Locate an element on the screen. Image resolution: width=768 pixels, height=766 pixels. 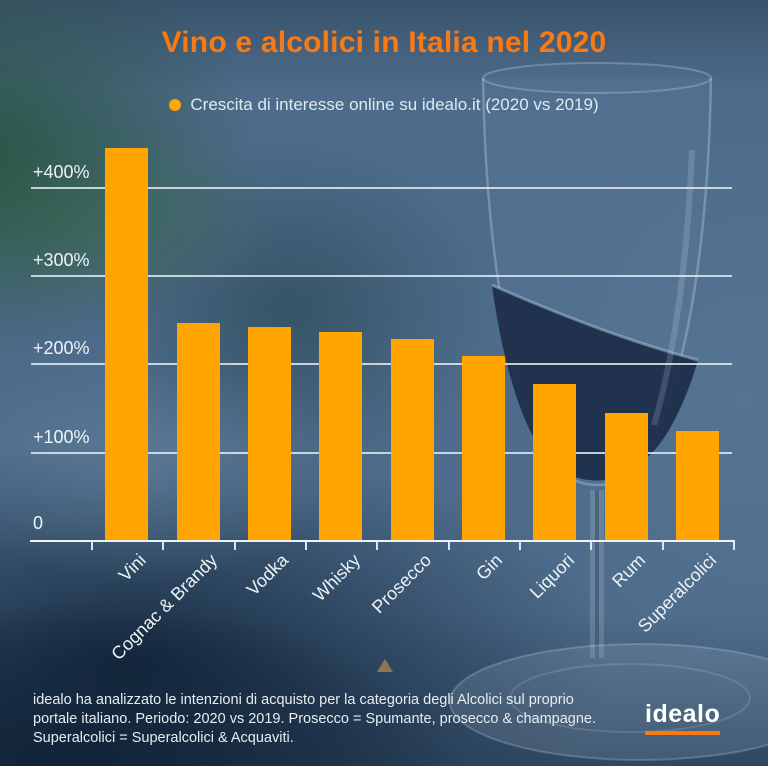
bar-cognac-brandy is located at coordinates (198, 432).